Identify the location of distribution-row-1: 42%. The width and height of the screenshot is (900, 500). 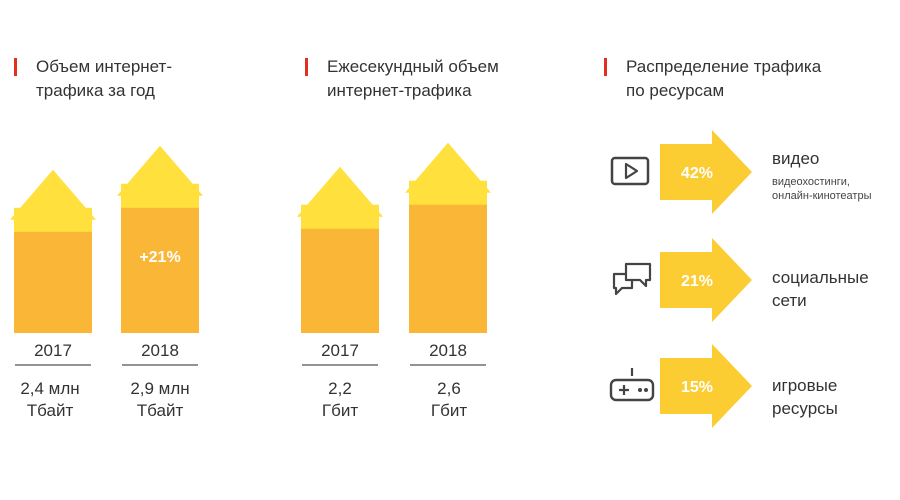
(706, 172).